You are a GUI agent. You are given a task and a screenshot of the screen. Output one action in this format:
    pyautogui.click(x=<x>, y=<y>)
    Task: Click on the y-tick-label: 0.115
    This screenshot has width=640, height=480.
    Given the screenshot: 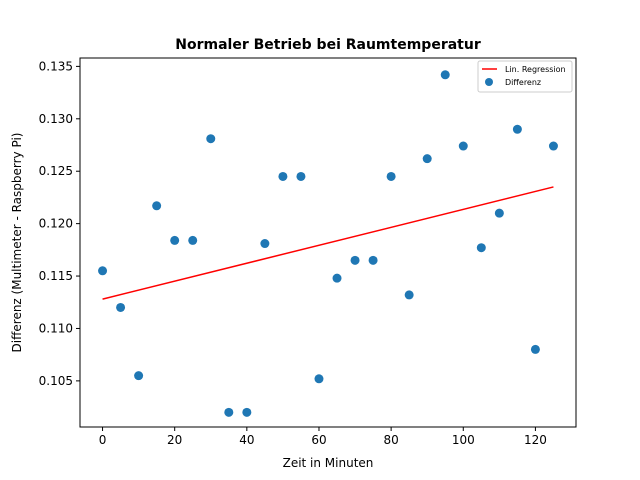 What is the action you would take?
    pyautogui.click(x=56, y=276)
    